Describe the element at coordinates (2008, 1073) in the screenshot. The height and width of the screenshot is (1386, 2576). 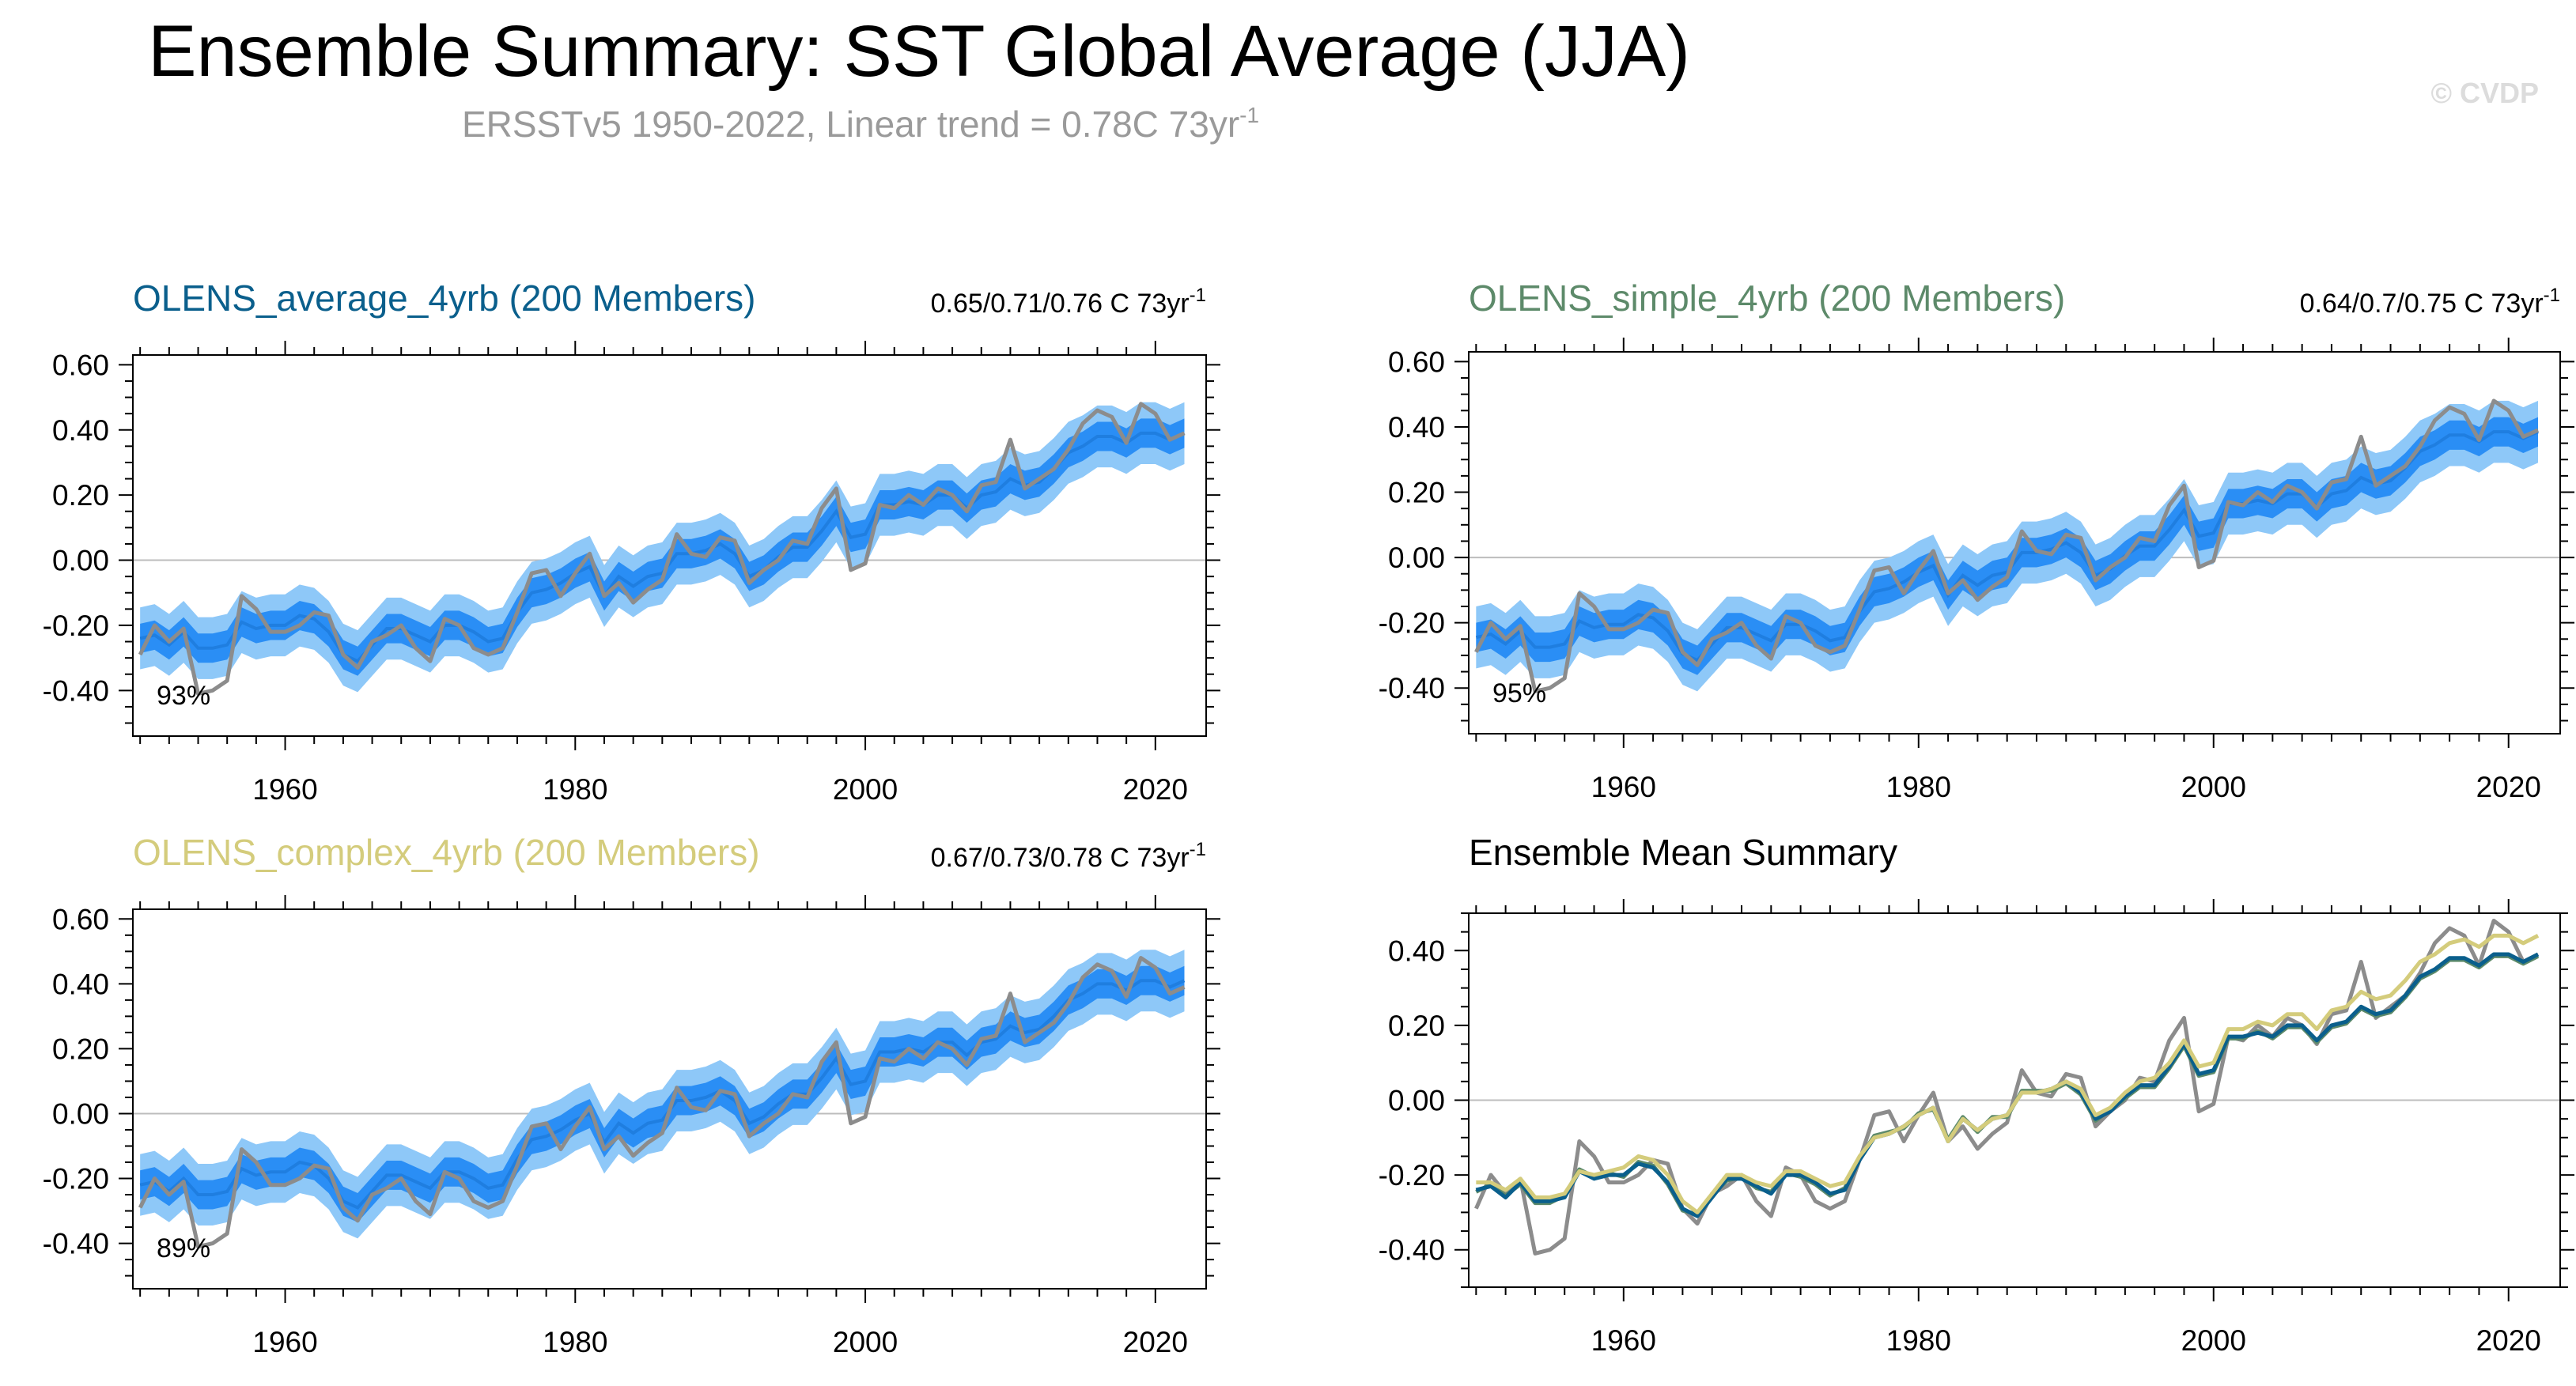
I see `complex-mean-line` at that location.